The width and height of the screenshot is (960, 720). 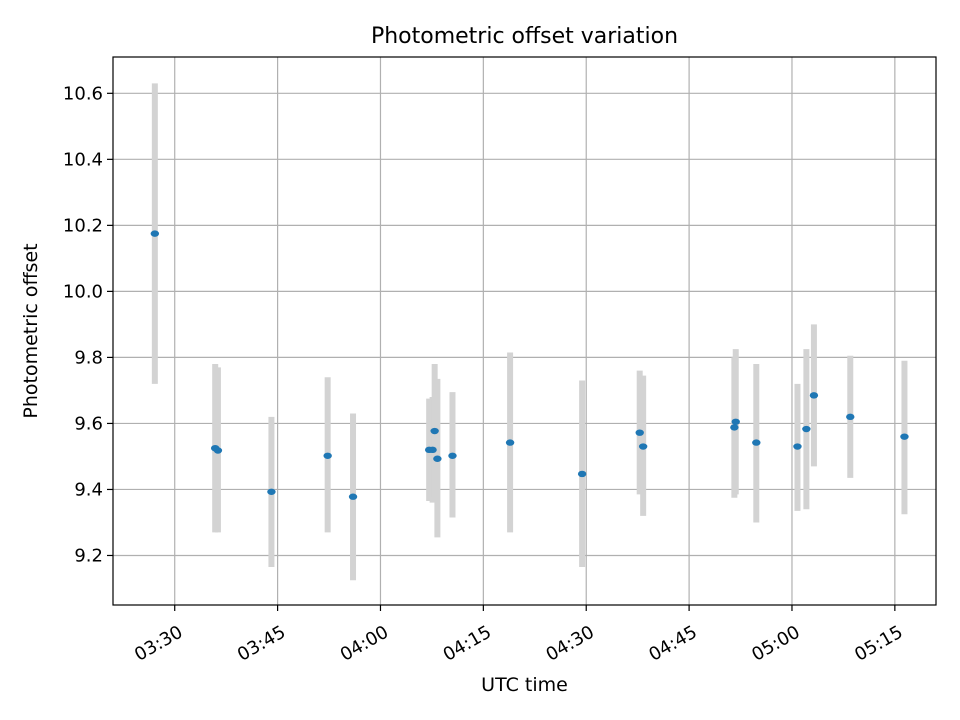 What do you see at coordinates (88, 357) in the screenshot?
I see `y-tick-label: 9.8` at bounding box center [88, 357].